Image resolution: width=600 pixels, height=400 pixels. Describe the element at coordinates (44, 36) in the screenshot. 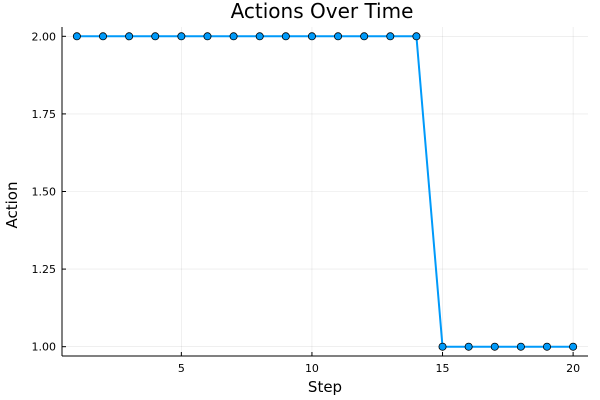

I see `y-tick-label: 2.00` at that location.